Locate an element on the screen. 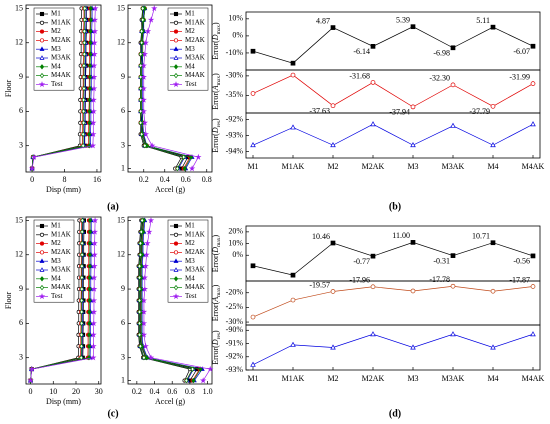  panel-label: (a) is located at coordinates (113, 206).